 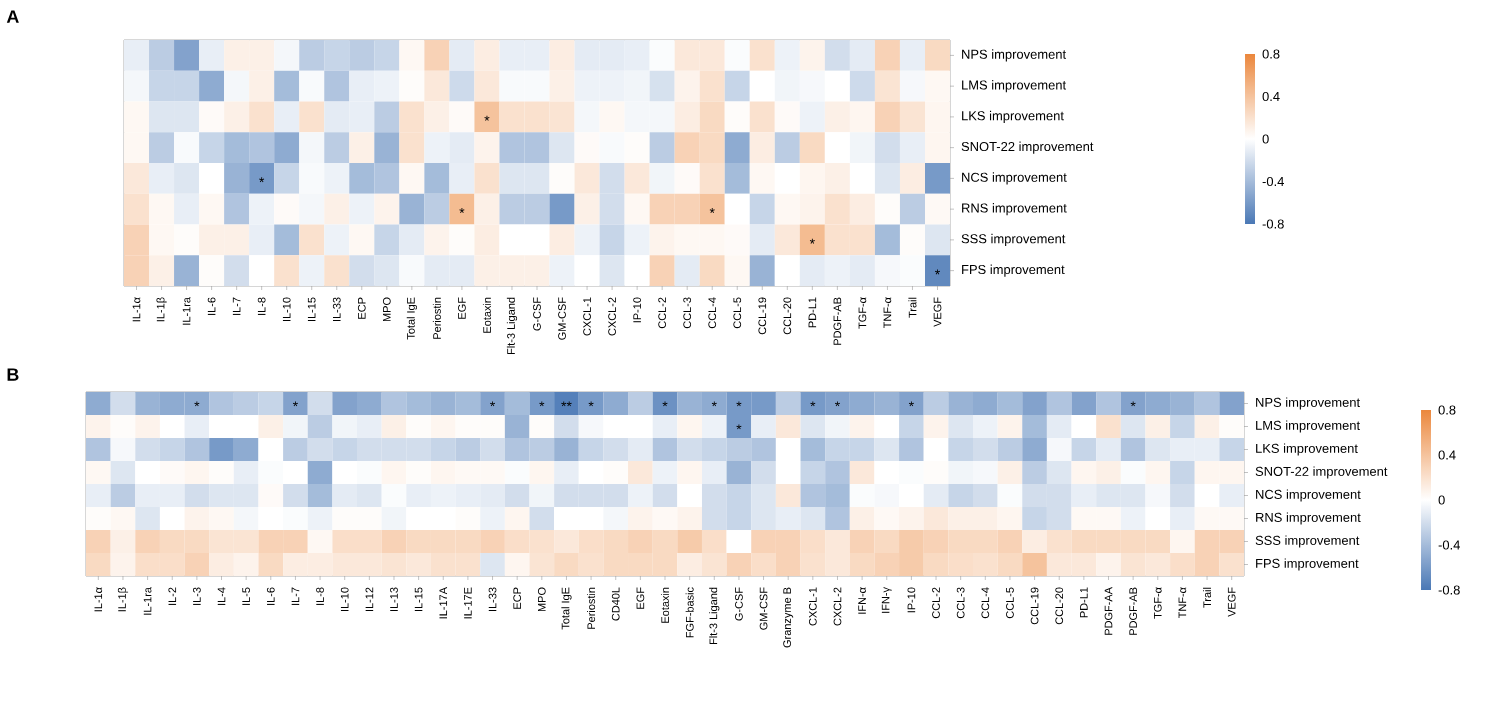 What do you see at coordinates (13, 374) in the screenshot?
I see `chart-title: B` at bounding box center [13, 374].